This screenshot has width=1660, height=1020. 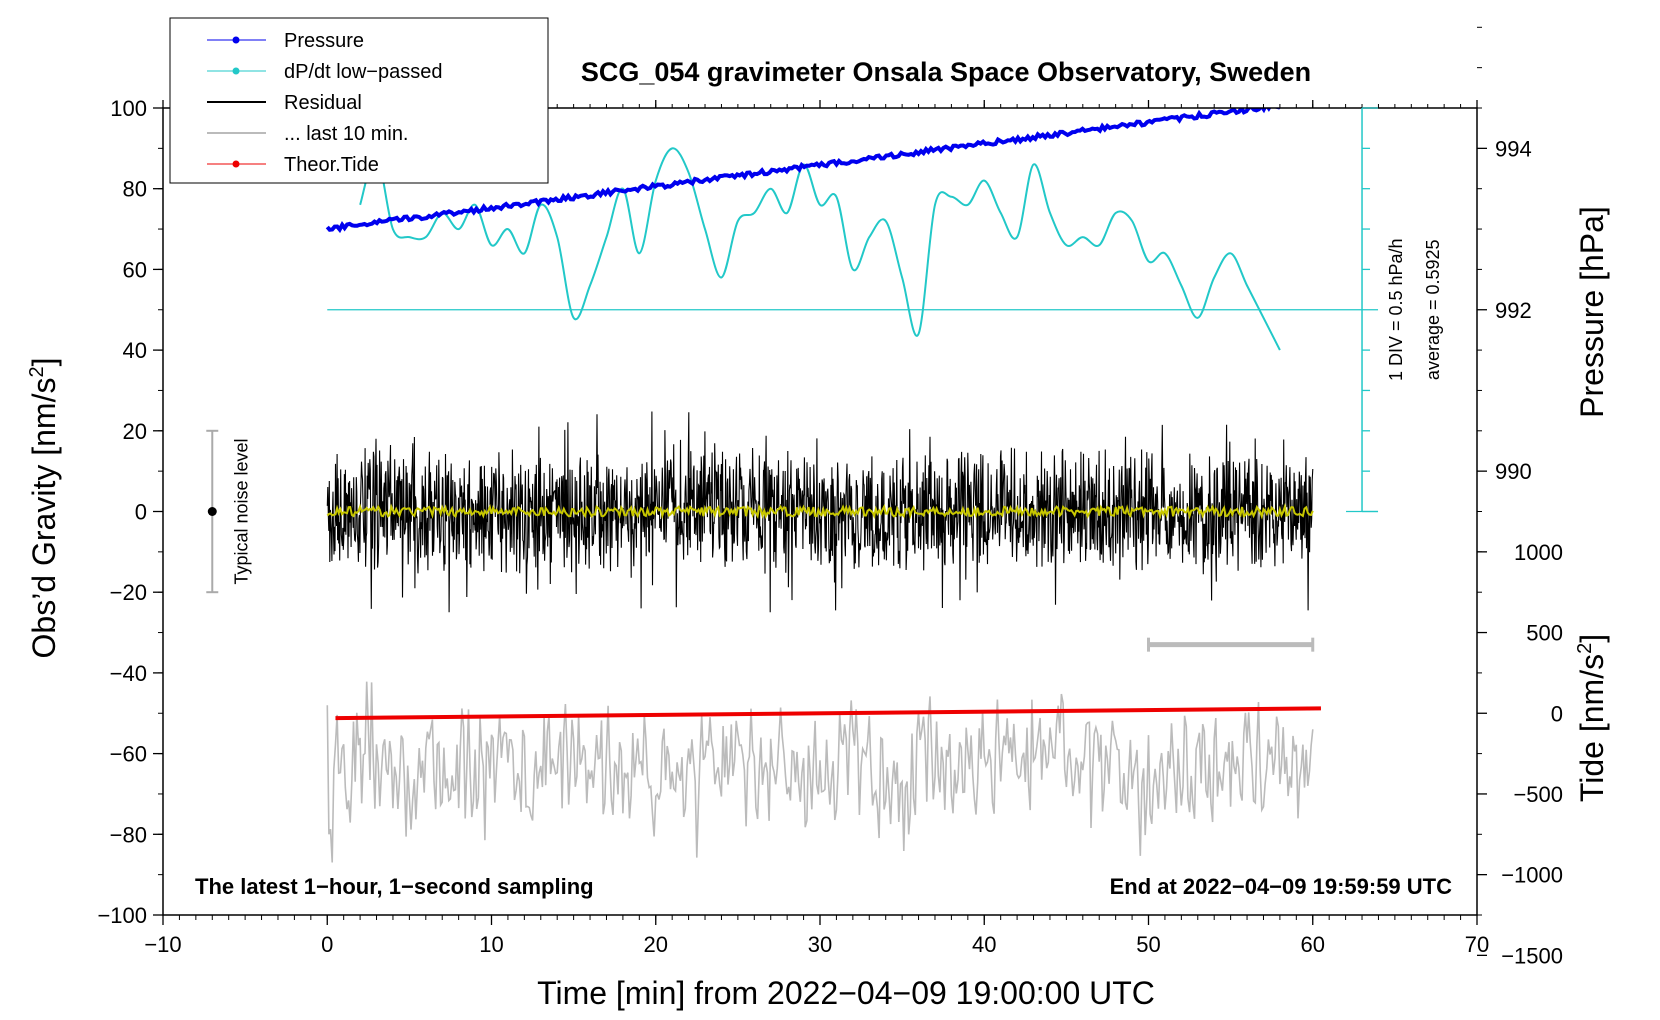 I want to click on tide-tick-label: 0, so click(x=1557, y=713).